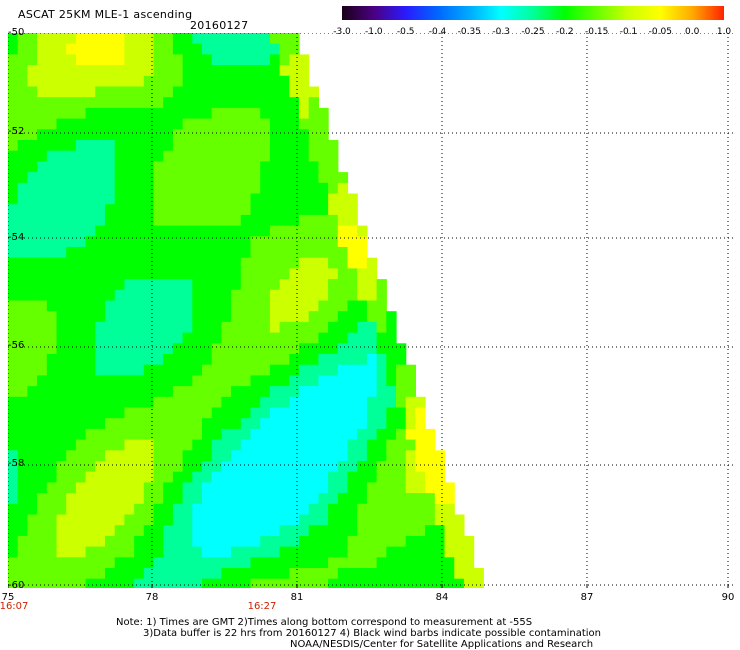 The image size is (740, 650). What do you see at coordinates (597, 32) in the screenshot?
I see `colorbar-label: -0.15` at bounding box center [597, 32].